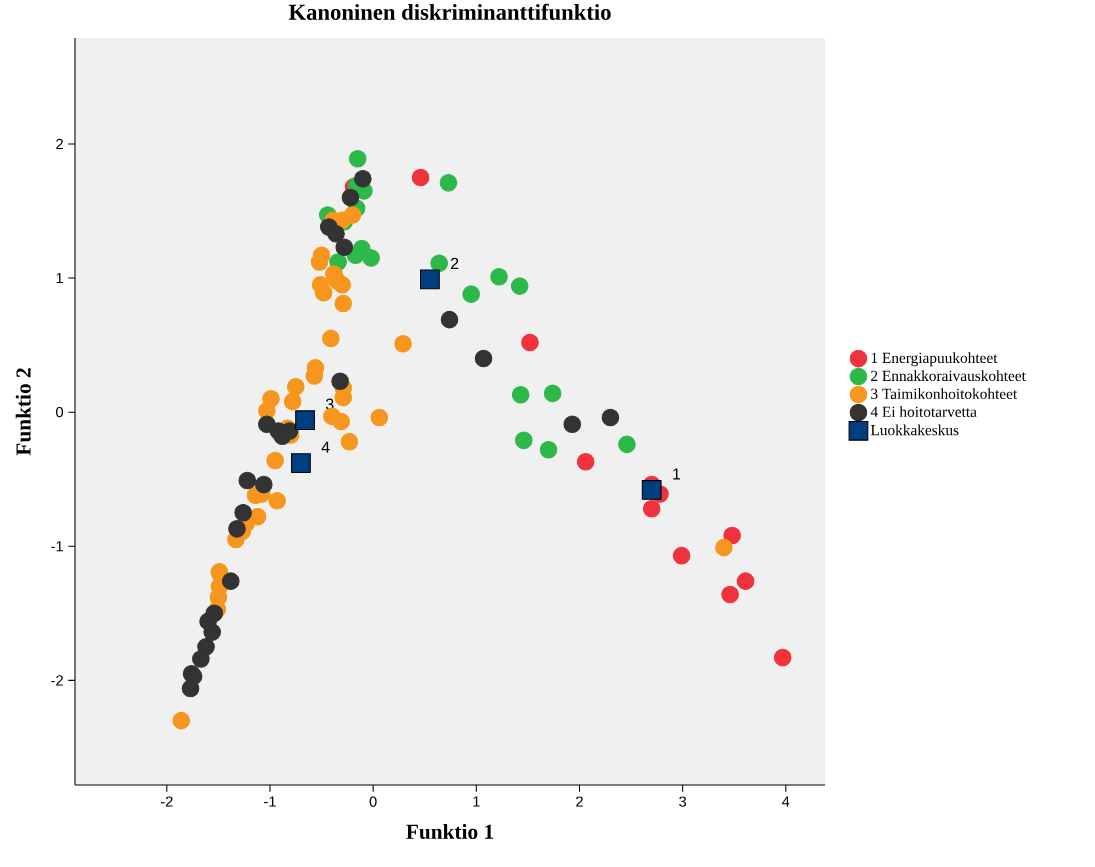  Describe the element at coordinates (786, 801) in the screenshot. I see `x-tick-label: 4` at that location.